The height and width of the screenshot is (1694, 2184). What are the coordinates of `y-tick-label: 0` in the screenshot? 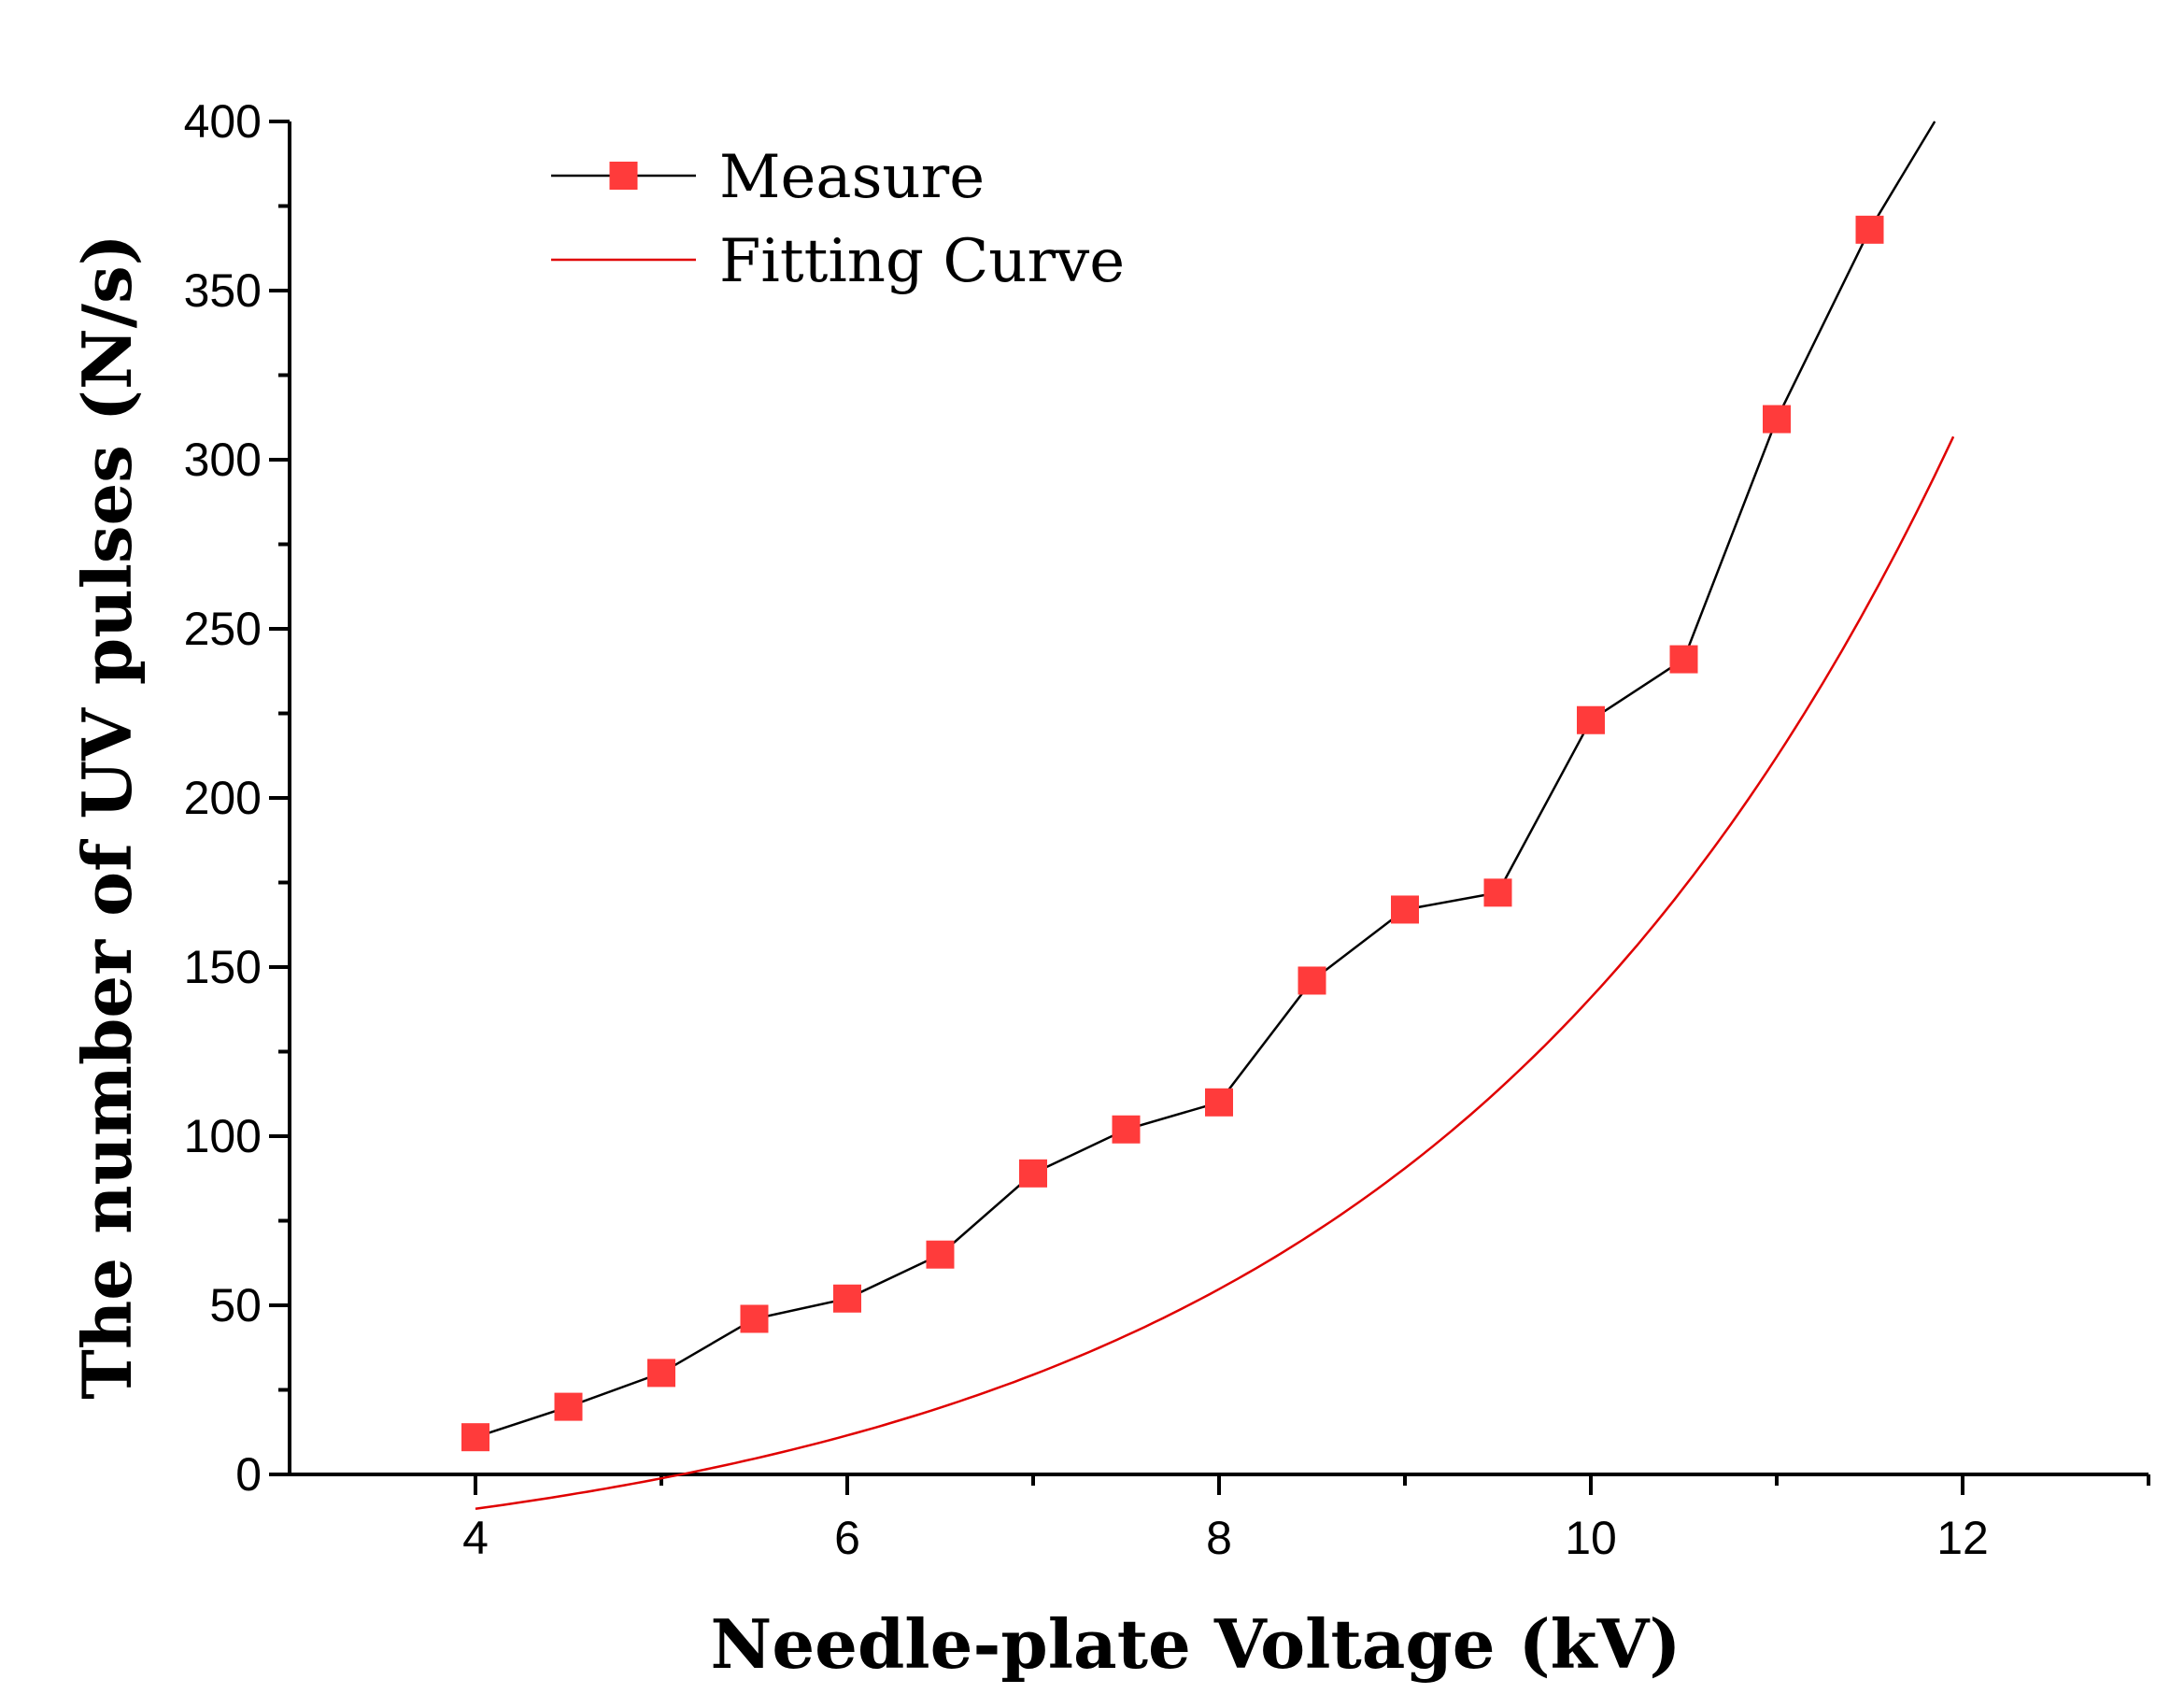 It's located at (249, 1475).